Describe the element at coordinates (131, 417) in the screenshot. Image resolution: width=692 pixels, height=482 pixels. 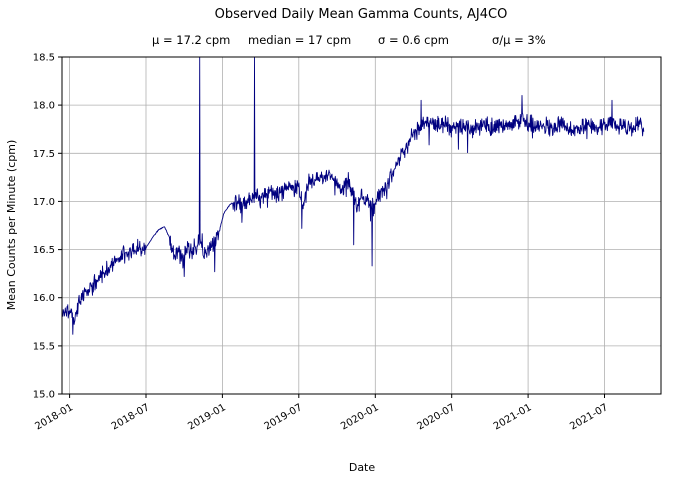
I see `x-tick-label: 2018-07` at that location.